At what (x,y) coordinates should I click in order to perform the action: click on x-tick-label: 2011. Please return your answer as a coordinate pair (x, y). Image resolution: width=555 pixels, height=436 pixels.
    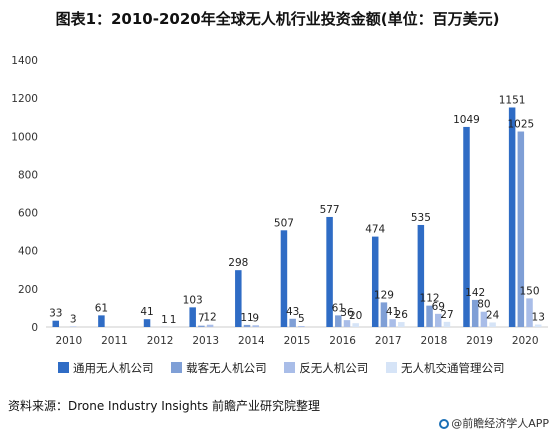
    Looking at the image, I should click on (114, 341).